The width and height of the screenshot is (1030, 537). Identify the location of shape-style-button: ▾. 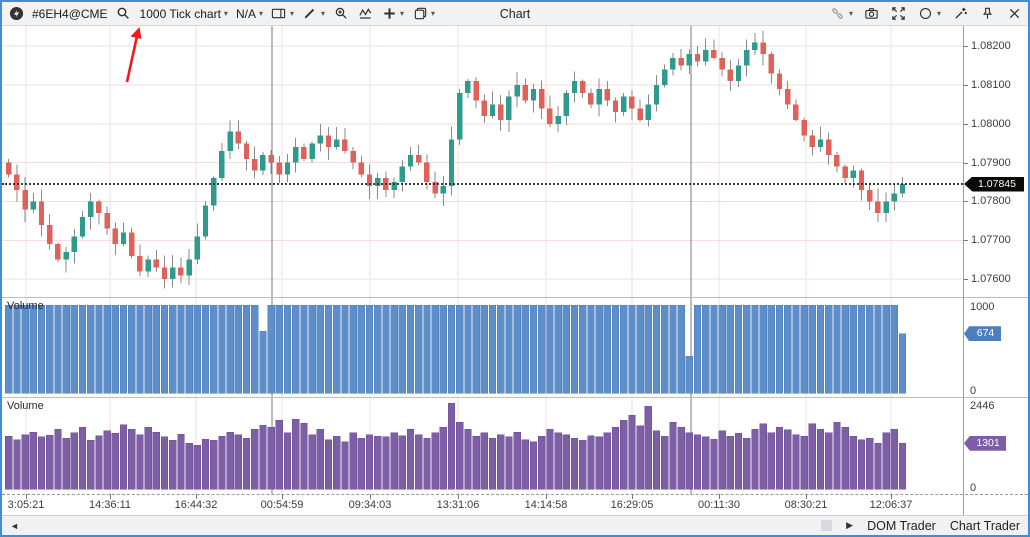
(929, 14).